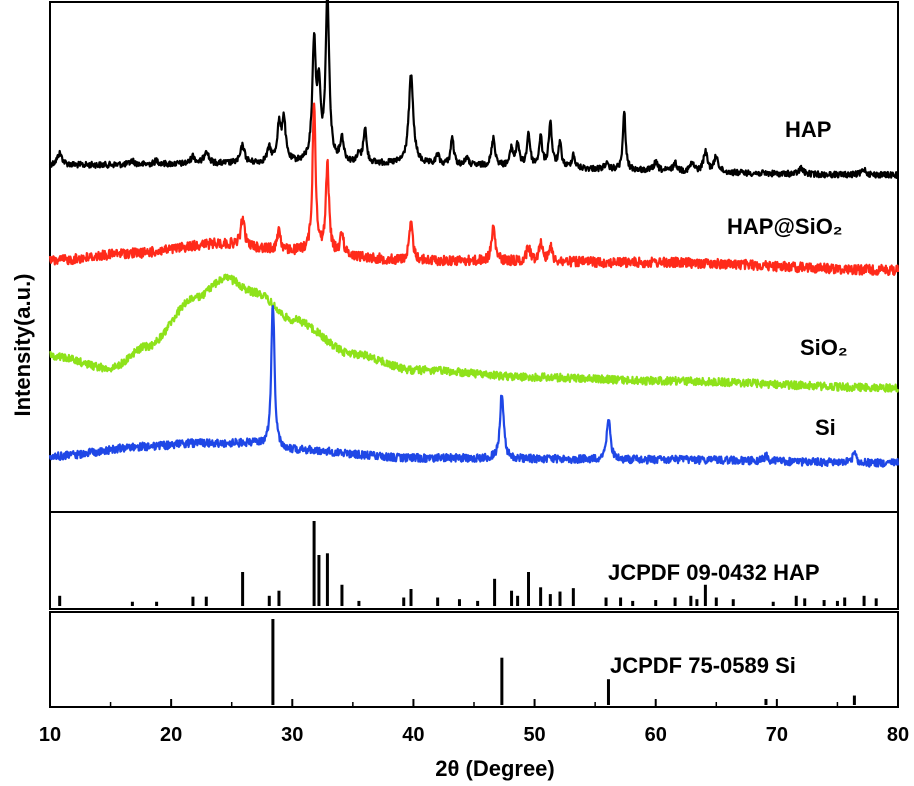 Image resolution: width=914 pixels, height=786 pixels. Describe the element at coordinates (777, 735) in the screenshot. I see `x-tick-label: 70` at that location.